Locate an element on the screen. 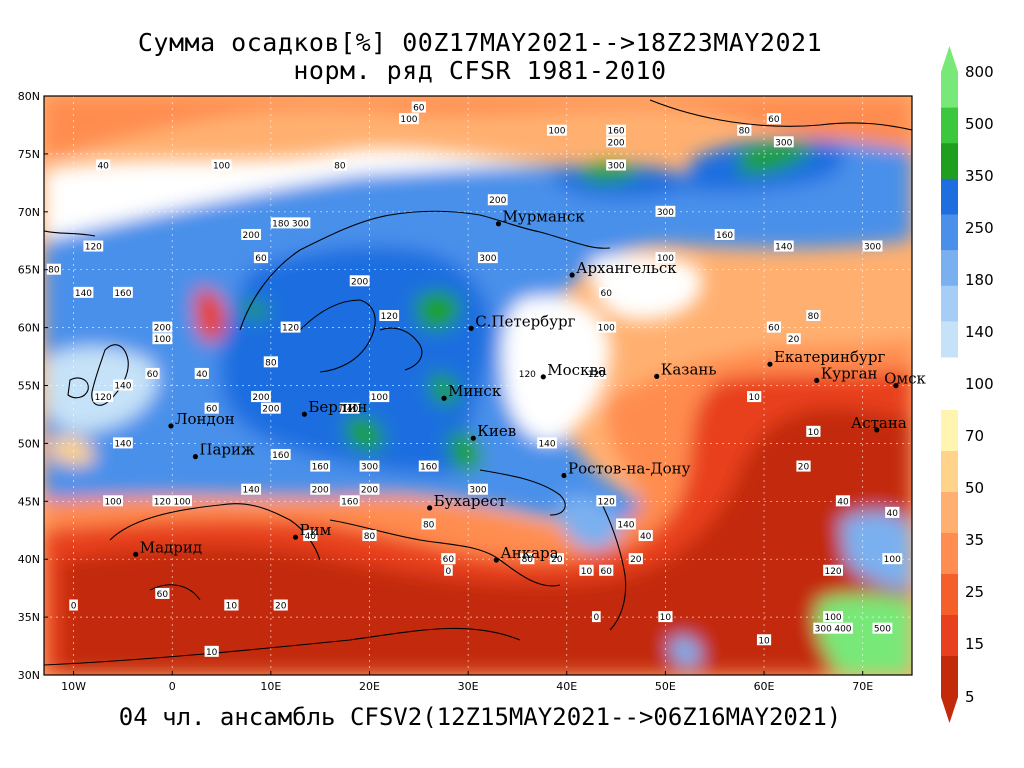 This screenshot has width=1024, height=768. longitude-label: 30E is located at coordinates (468, 686).